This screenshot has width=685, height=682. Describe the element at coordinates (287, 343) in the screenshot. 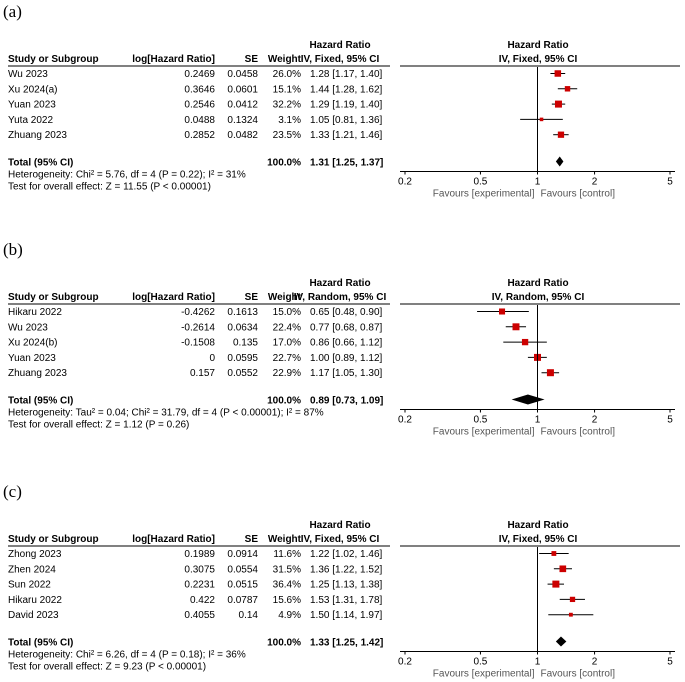

I see `study-weight: 17.0%` at that location.